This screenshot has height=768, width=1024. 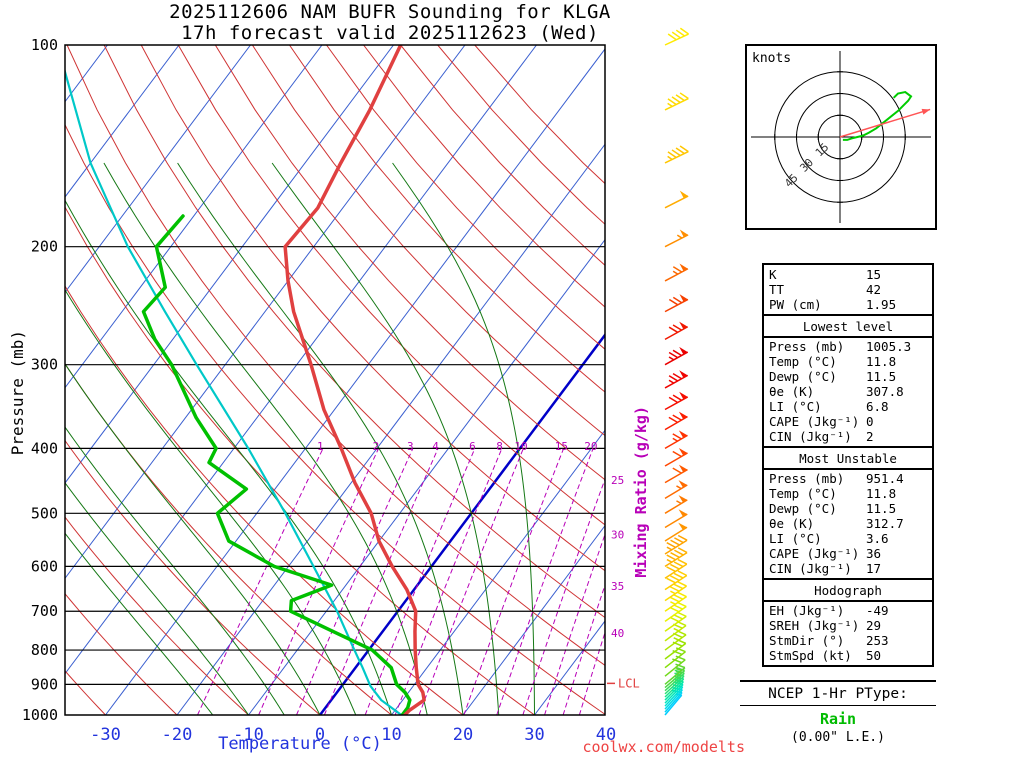 I want to click on mixing-ratio-axis-label: Mixing Ratio (g/kg), so click(x=641, y=492).